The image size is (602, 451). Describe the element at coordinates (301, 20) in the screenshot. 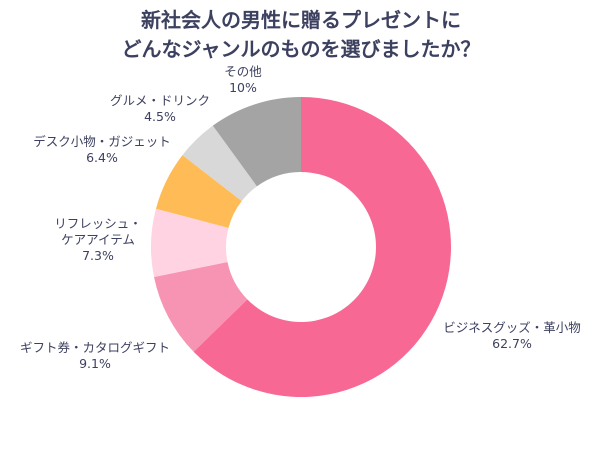

I see `chart-title-line-1: 新社会人の男性に贈るプレゼントに` at that location.